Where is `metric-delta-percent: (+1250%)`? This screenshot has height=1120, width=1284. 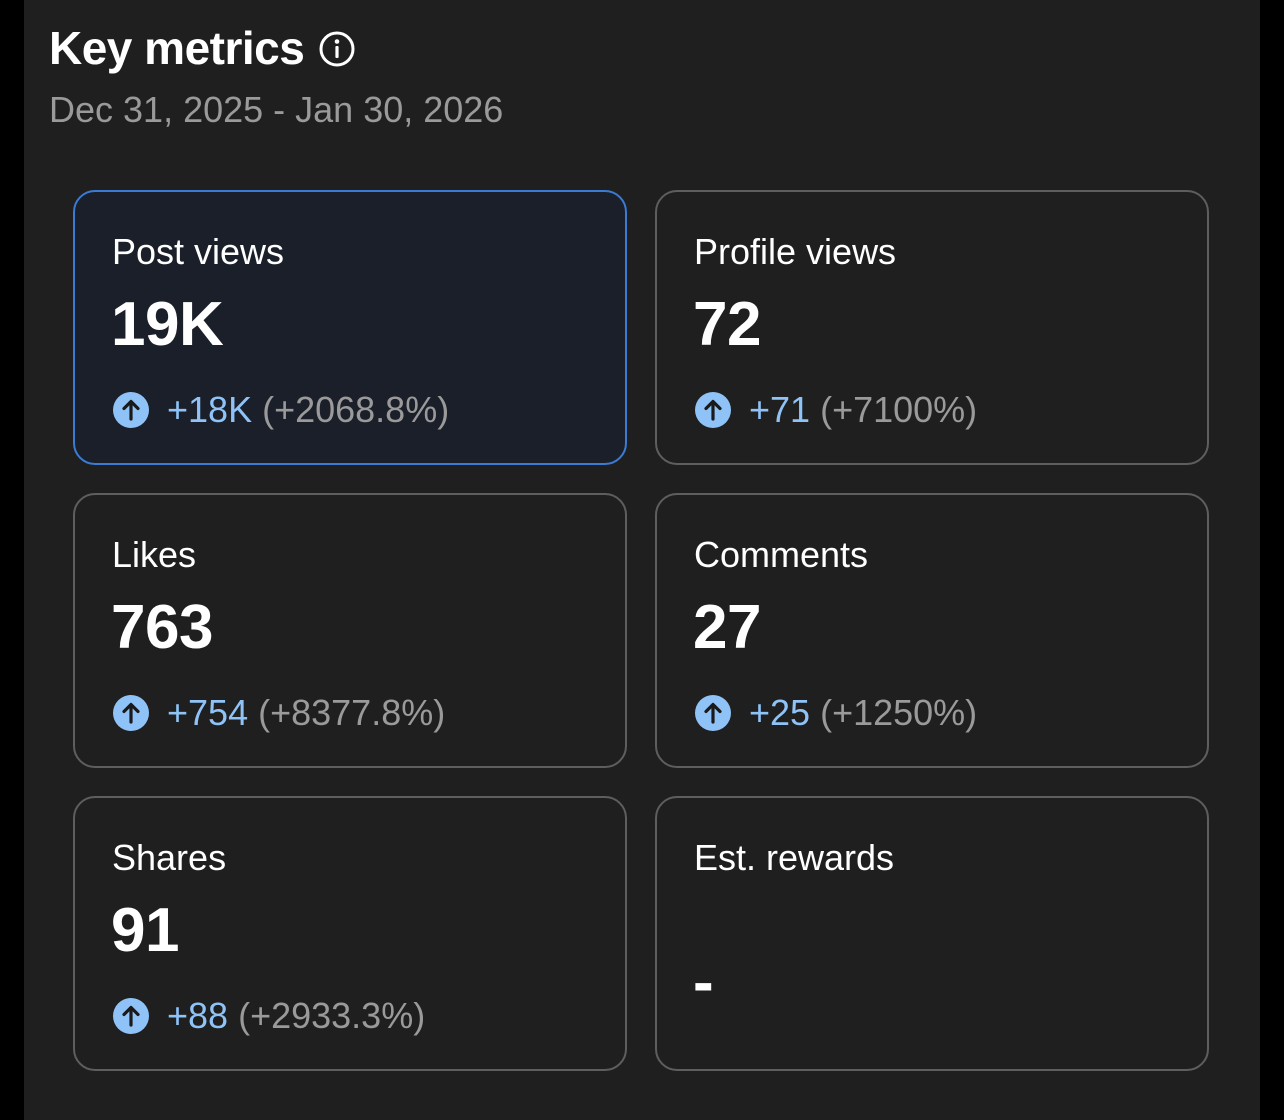 metric-delta-percent: (+1250%) is located at coordinates (899, 712).